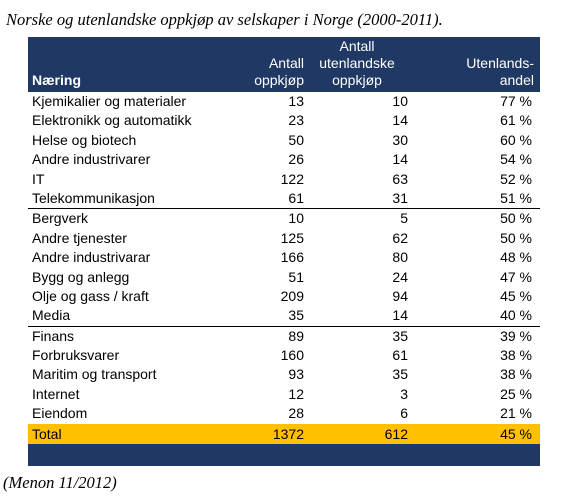 This screenshot has height=498, width=563. I want to click on row-naering: Bygg og anlegg, so click(81, 276).